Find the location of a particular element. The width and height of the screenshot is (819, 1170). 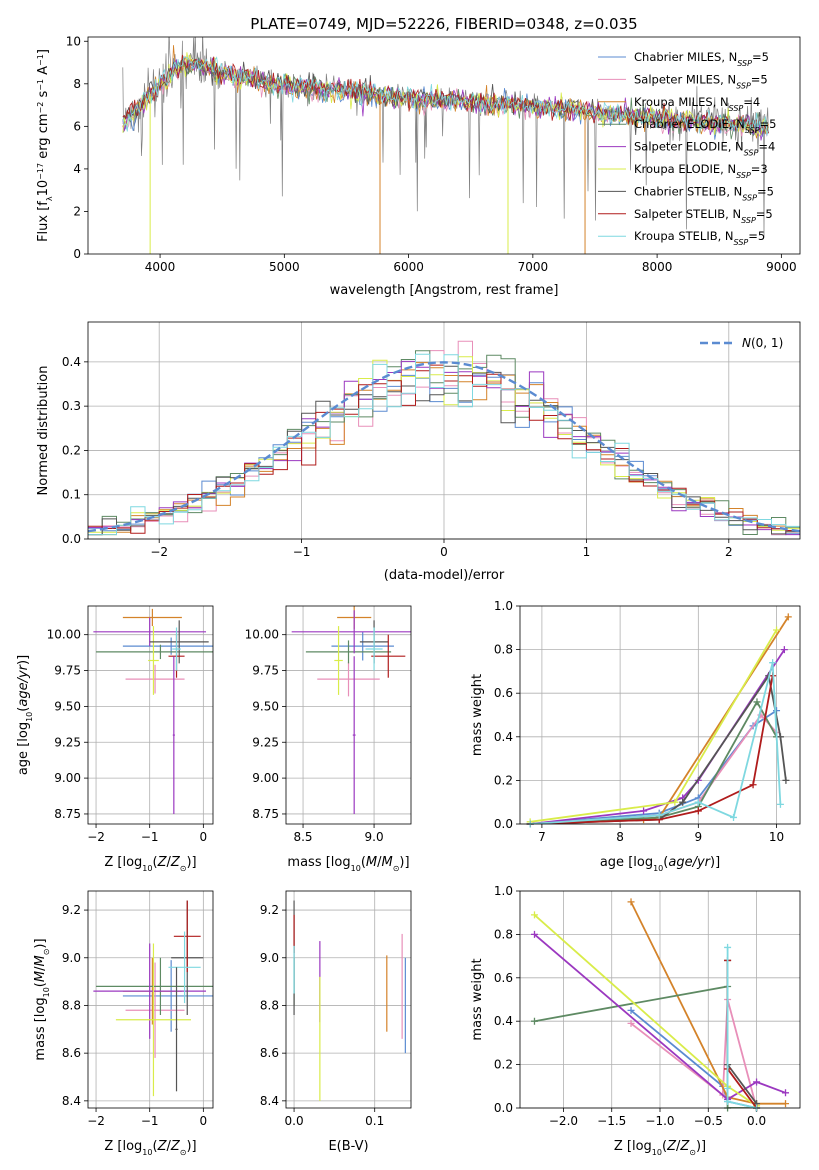

legend-label: Kroupa MILES, NSSP=4 is located at coordinates (697, 104).